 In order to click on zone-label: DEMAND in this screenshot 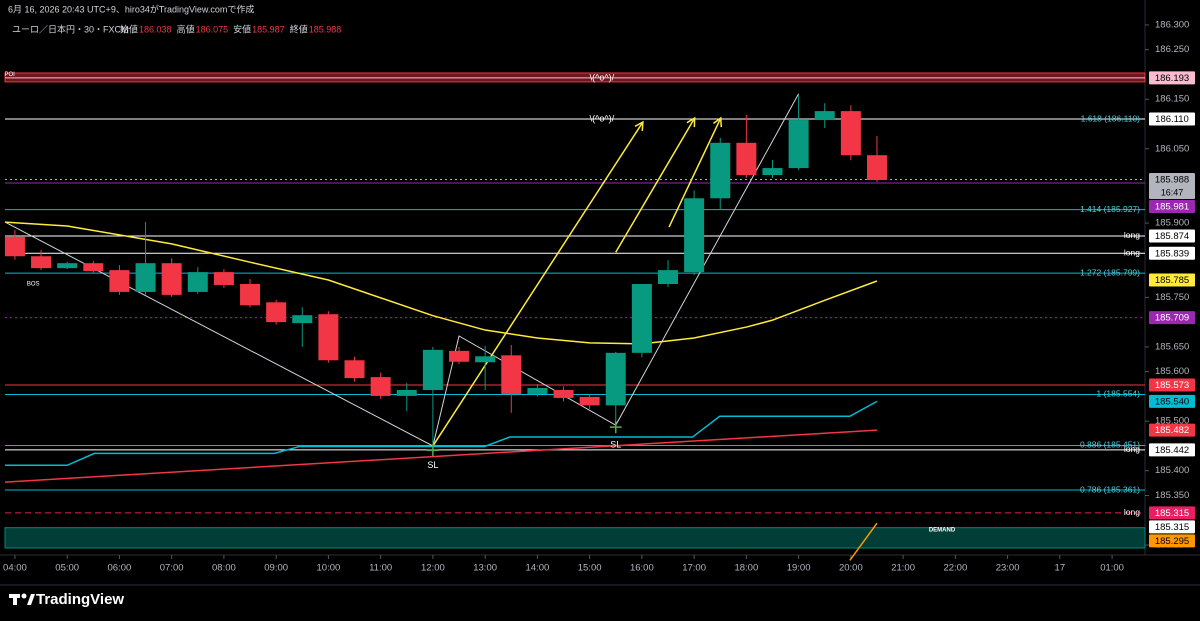, I will do `click(942, 530)`.